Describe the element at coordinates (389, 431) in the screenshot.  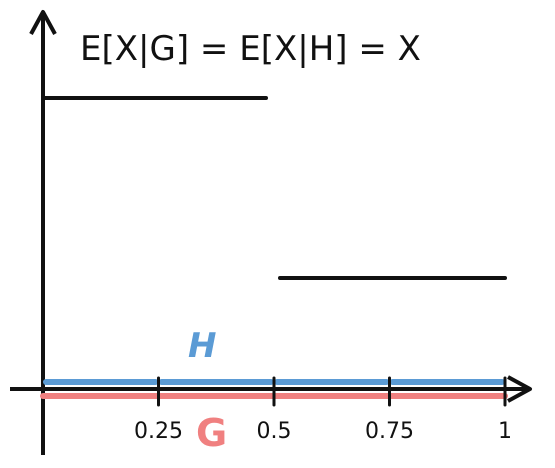
I see `tick-label: 0.75` at that location.